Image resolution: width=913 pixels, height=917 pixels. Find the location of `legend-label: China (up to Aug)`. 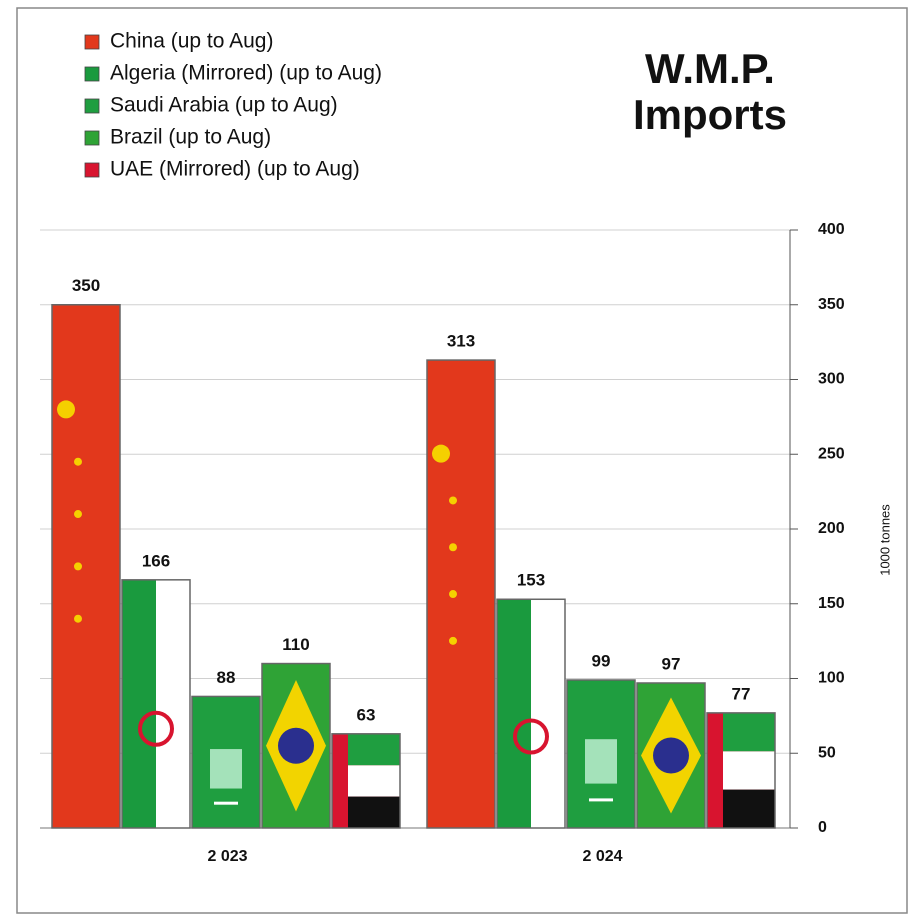

legend-label: China (up to Aug) is located at coordinates (191, 41).